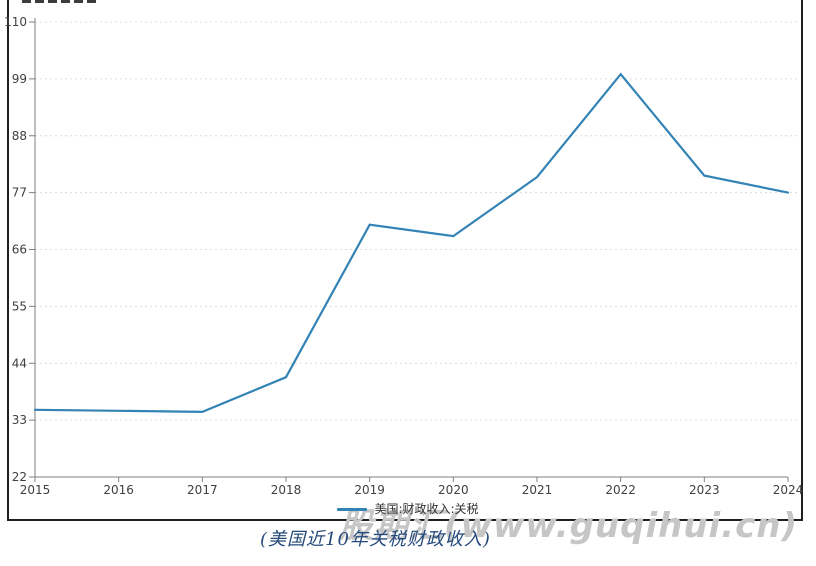  Describe the element at coordinates (426, 509) in the screenshot. I see `legend-label: 美国:财政收入:关税` at that location.